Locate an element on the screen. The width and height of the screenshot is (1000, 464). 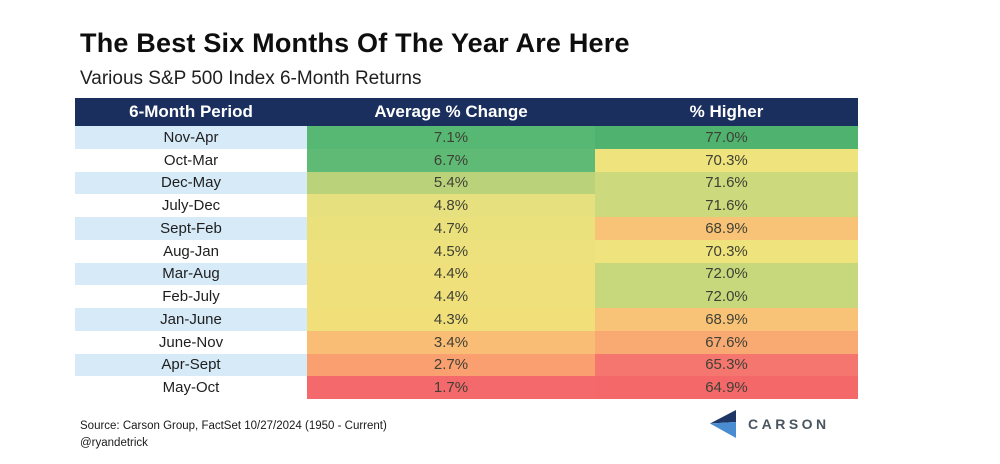
author-handle: @ryandetrick is located at coordinates (114, 443).